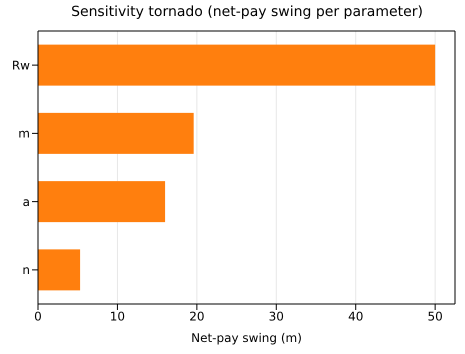 This screenshot has height=354, width=465. I want to click on x-tick-label: 50, so click(435, 317).